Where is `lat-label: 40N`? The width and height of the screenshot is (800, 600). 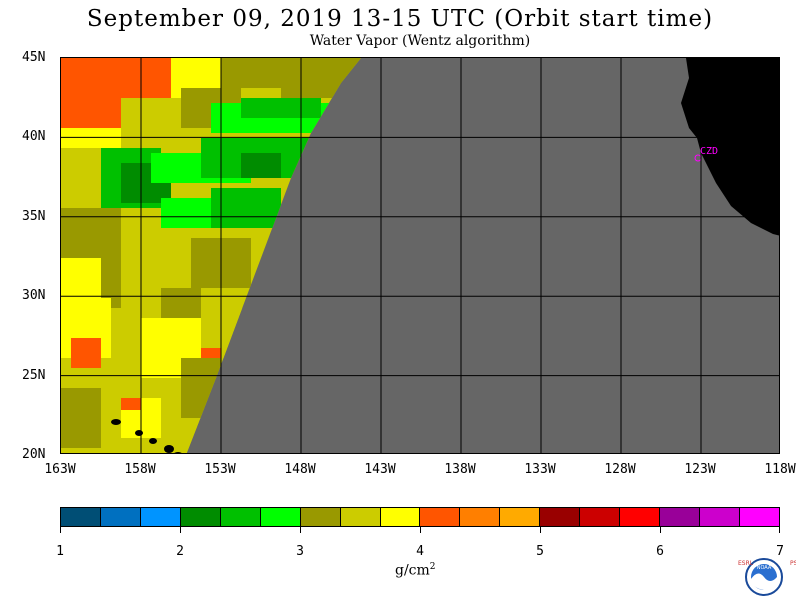
lat-label: 40N is located at coordinates (34, 137).